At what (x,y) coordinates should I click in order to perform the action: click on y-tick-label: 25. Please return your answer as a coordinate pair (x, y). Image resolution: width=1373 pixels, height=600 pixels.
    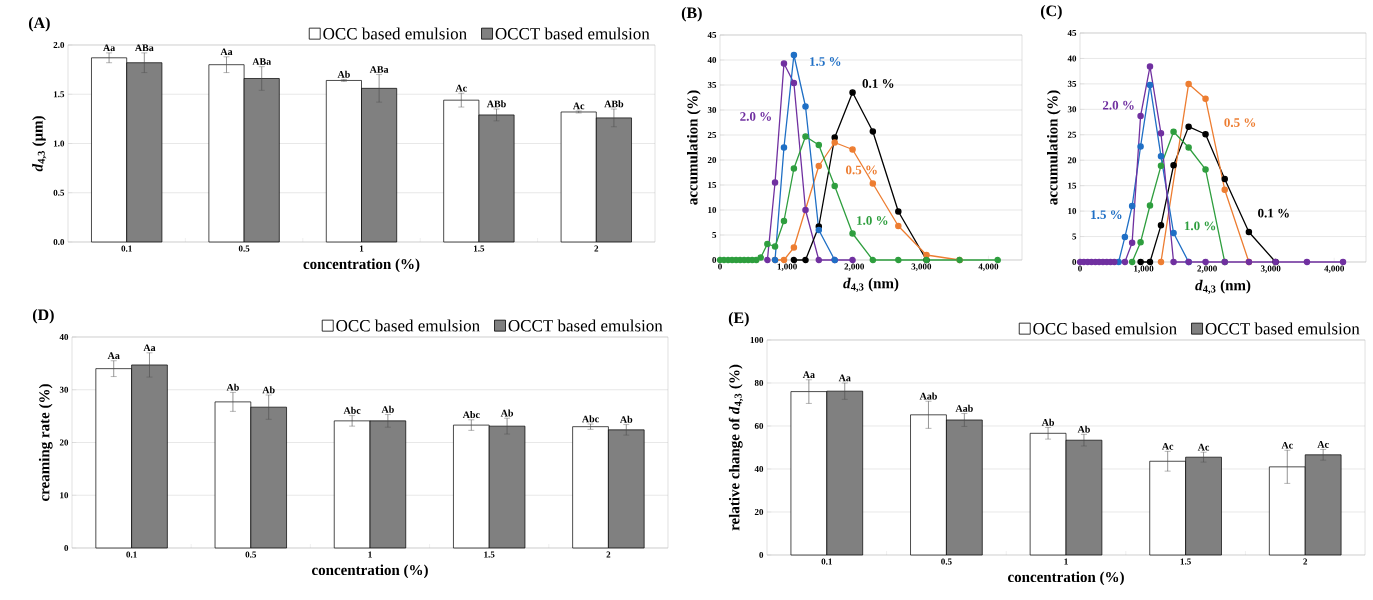
    Looking at the image, I should click on (1072, 134).